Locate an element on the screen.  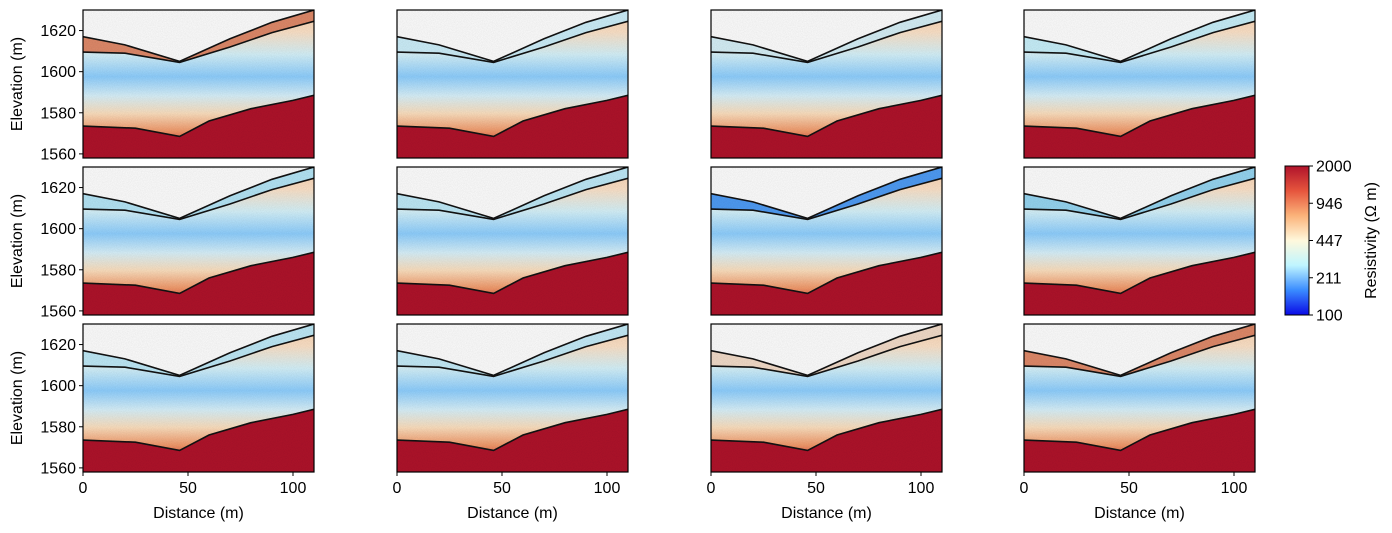
colorbar-tick-label: 447 is located at coordinates (1329, 241).